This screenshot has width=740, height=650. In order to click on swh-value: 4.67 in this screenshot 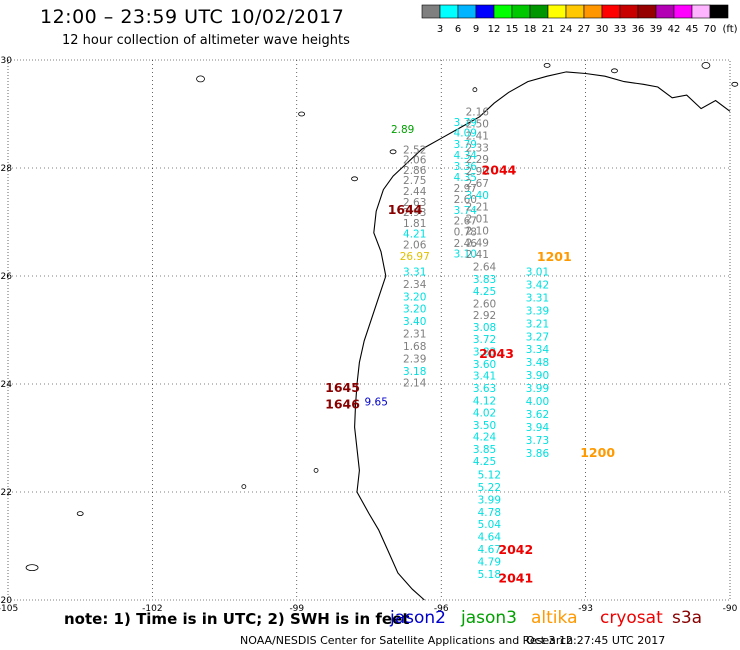, I will do `click(489, 550)`.